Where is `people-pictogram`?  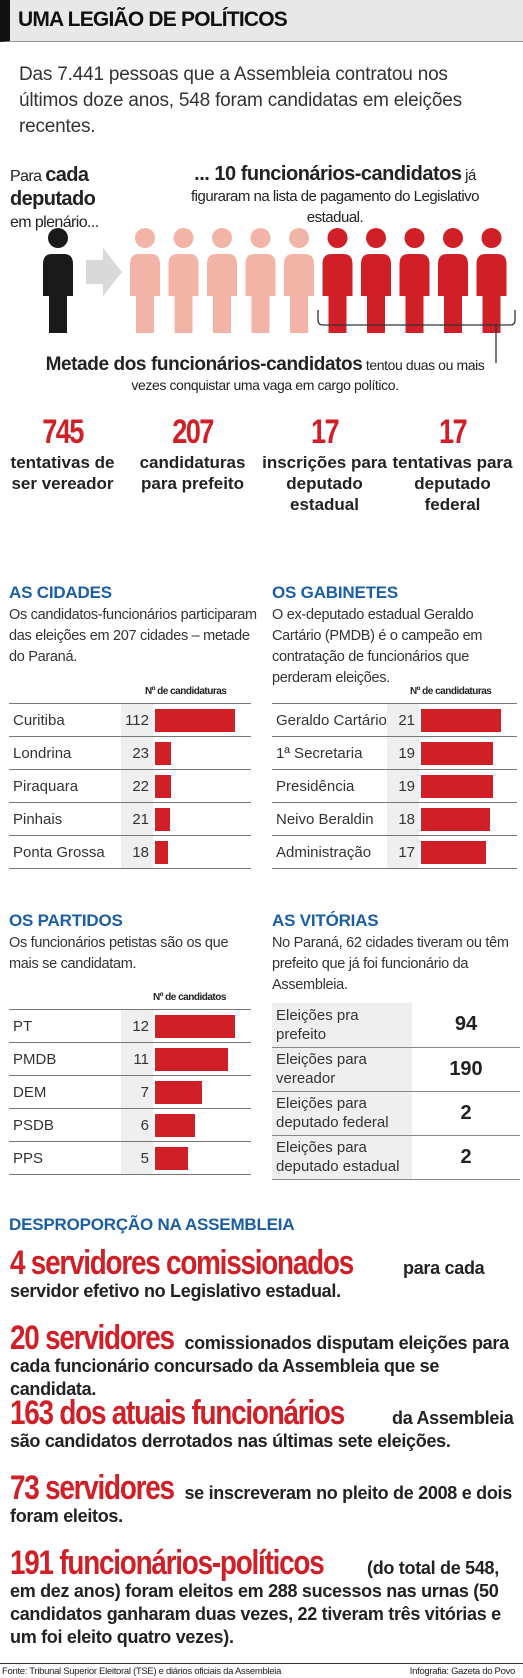 people-pictogram is located at coordinates (279, 295).